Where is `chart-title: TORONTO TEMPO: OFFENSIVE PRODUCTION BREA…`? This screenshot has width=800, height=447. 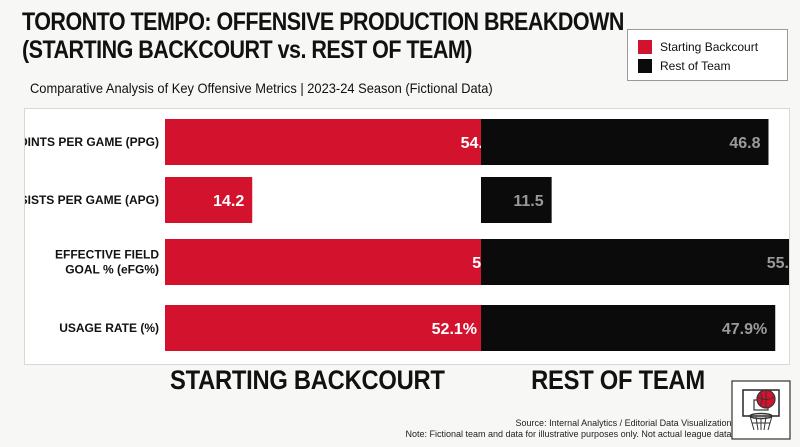 chart-title: TORONTO TEMPO: OFFENSIVE PRODUCTION BREA… is located at coordinates (323, 36).